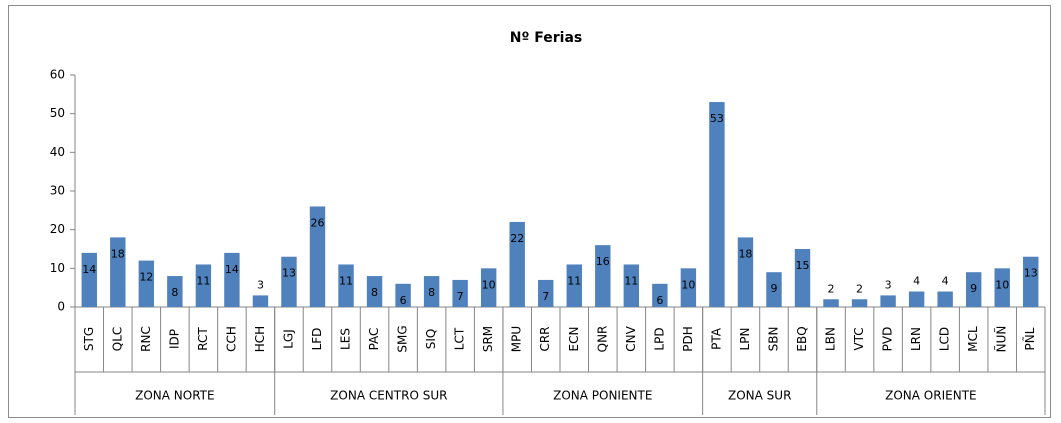 The width and height of the screenshot is (1061, 423). What do you see at coordinates (831, 288) in the screenshot?
I see `data-label: 2` at bounding box center [831, 288].